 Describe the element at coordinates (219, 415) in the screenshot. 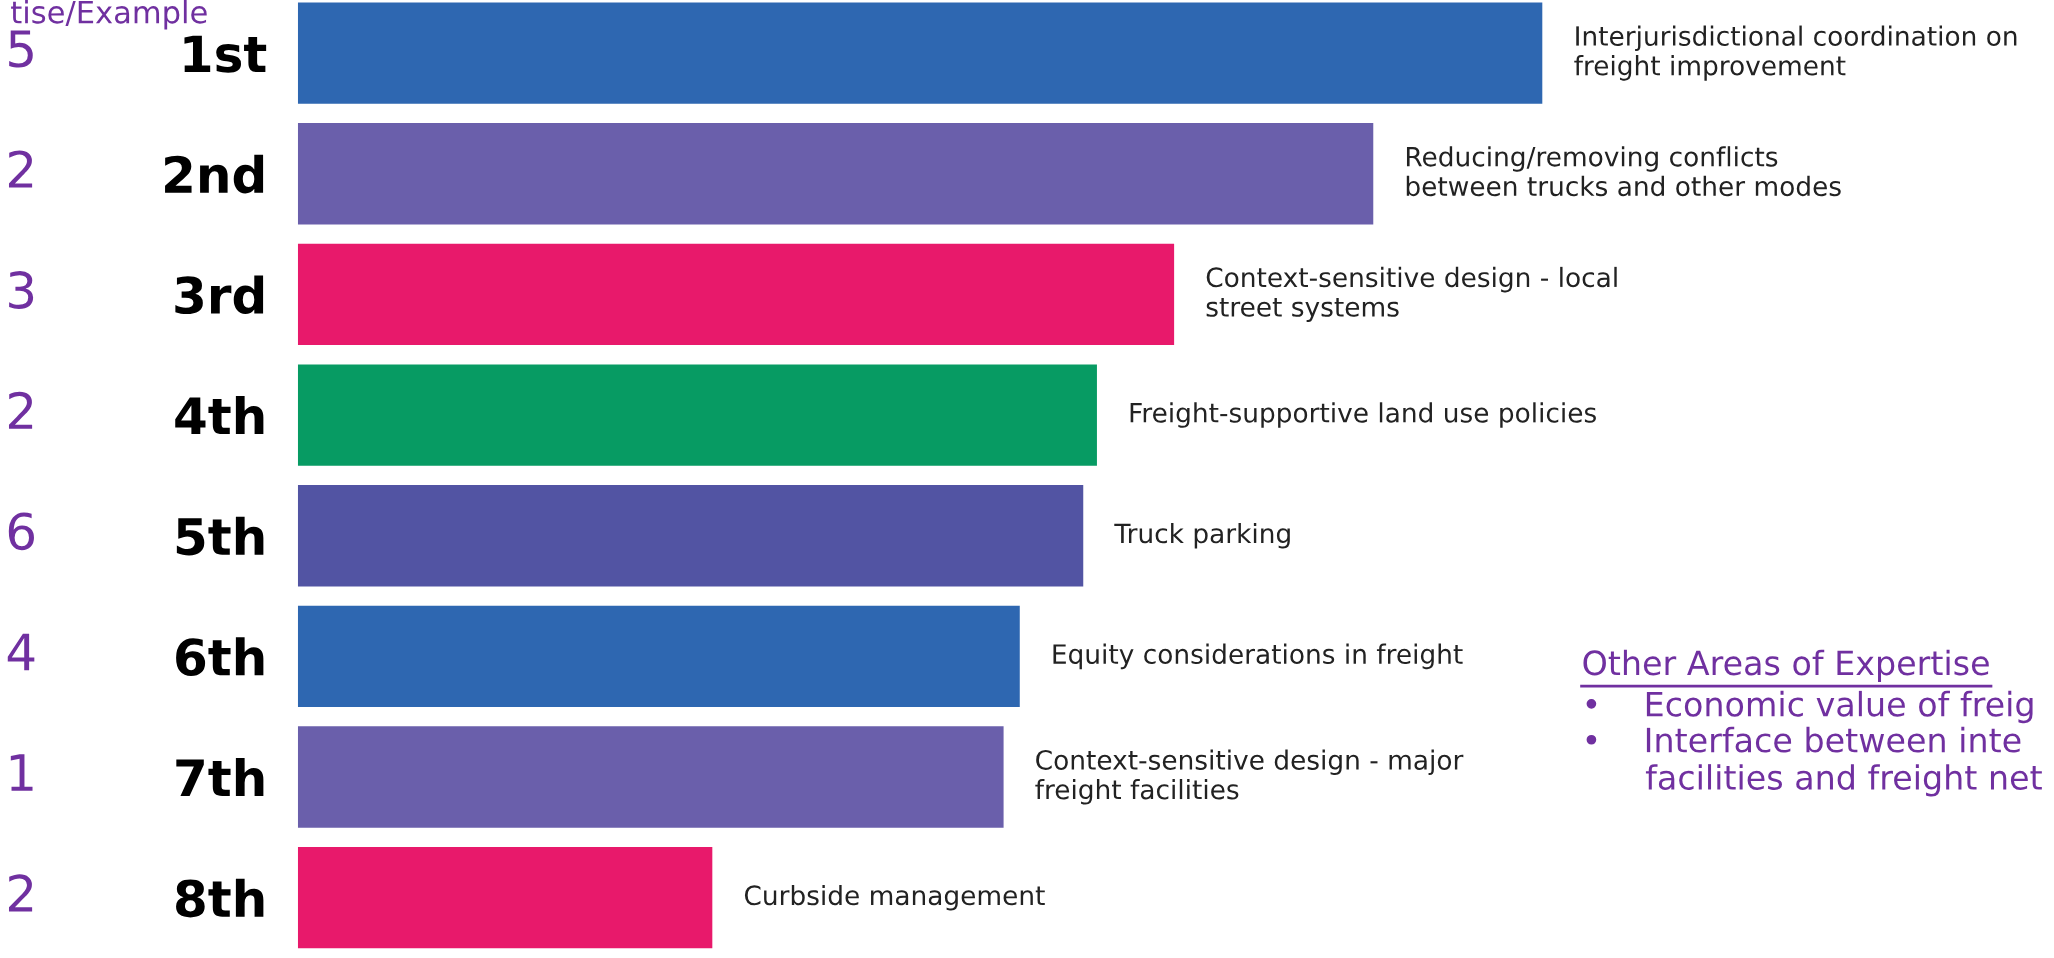

I see `y-tick-label: 4th` at that location.